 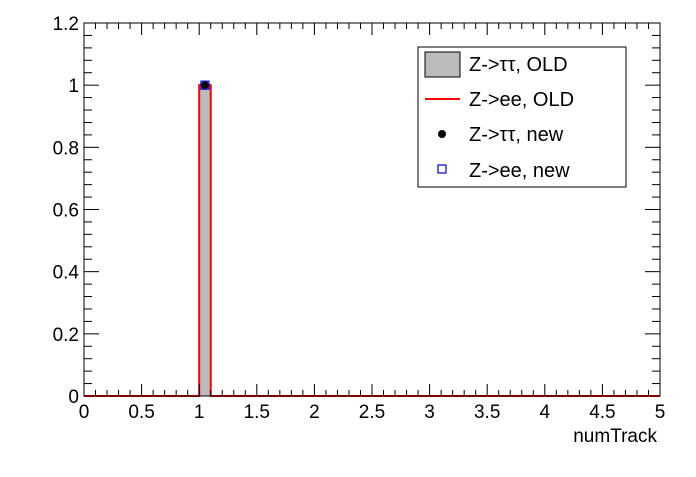 What do you see at coordinates (141, 412) in the screenshot?
I see `x-tick-label: 0.5` at bounding box center [141, 412].